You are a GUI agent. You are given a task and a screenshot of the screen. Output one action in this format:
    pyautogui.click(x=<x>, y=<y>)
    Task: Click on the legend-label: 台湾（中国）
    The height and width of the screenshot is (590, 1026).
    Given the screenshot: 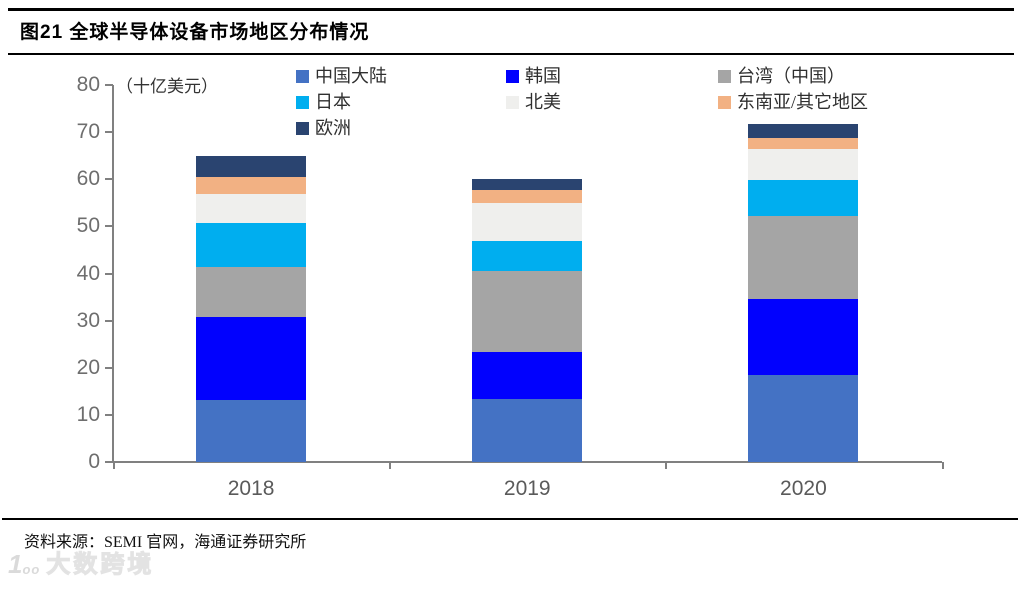 What is the action you would take?
    pyautogui.click(x=791, y=76)
    